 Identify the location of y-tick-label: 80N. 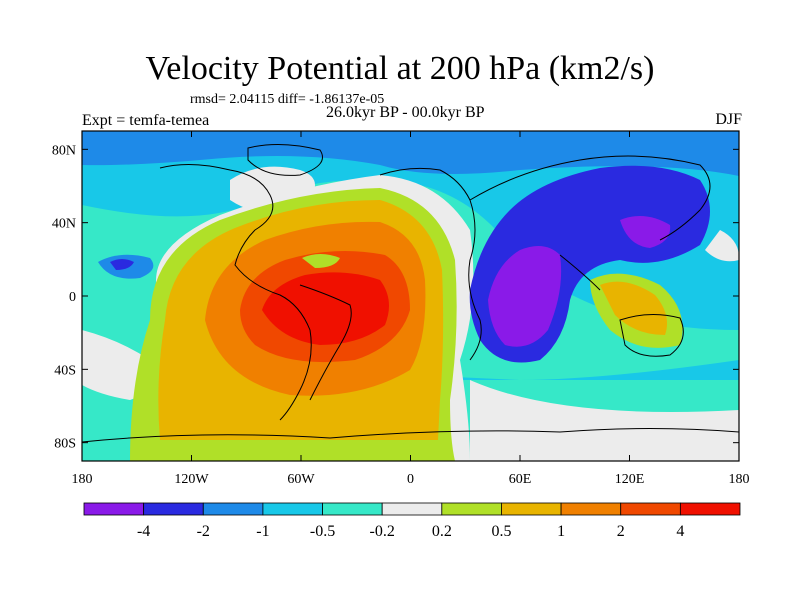
(64, 150).